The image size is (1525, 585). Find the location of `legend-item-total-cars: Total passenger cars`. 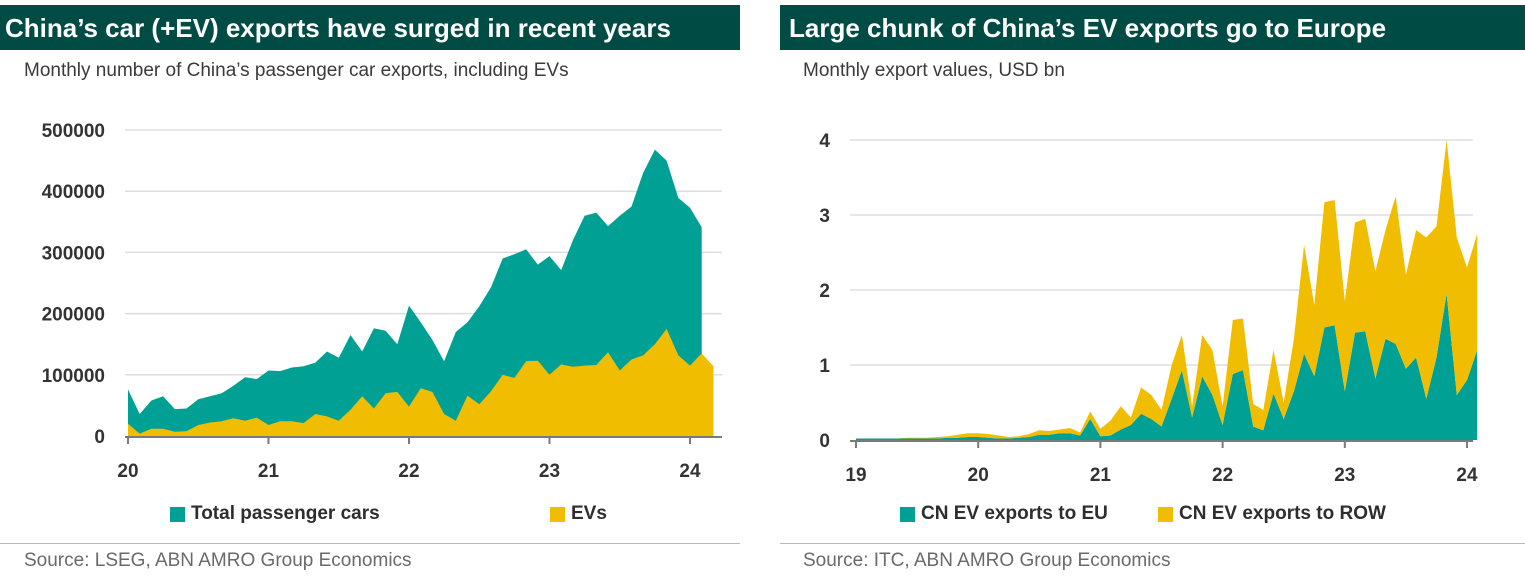

legend-item-total-cars: Total passenger cars is located at coordinates (275, 514).